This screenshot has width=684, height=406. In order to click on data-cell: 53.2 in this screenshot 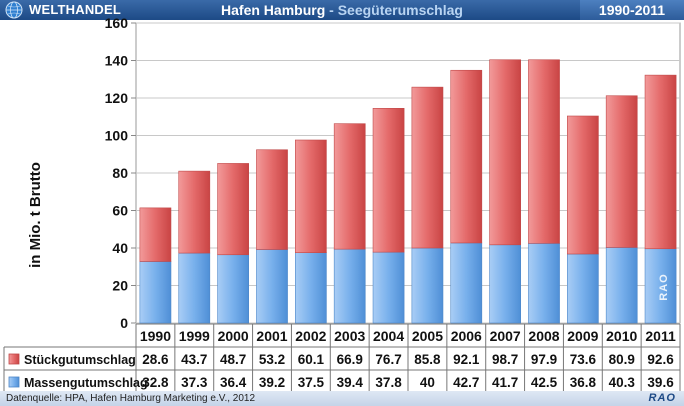, I will do `click(272, 359)`.